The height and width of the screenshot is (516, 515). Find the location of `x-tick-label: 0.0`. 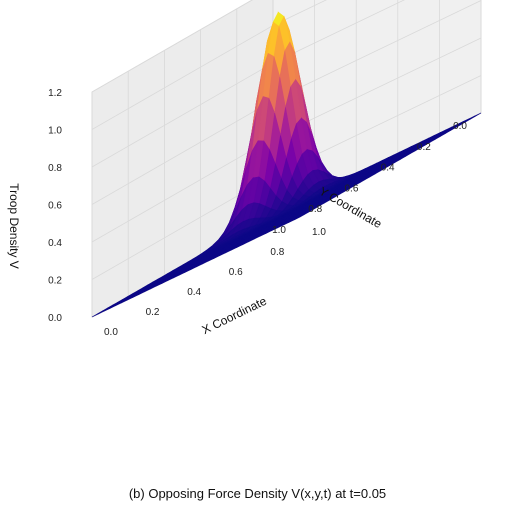

x-tick-label: 0.0 is located at coordinates (111, 332).